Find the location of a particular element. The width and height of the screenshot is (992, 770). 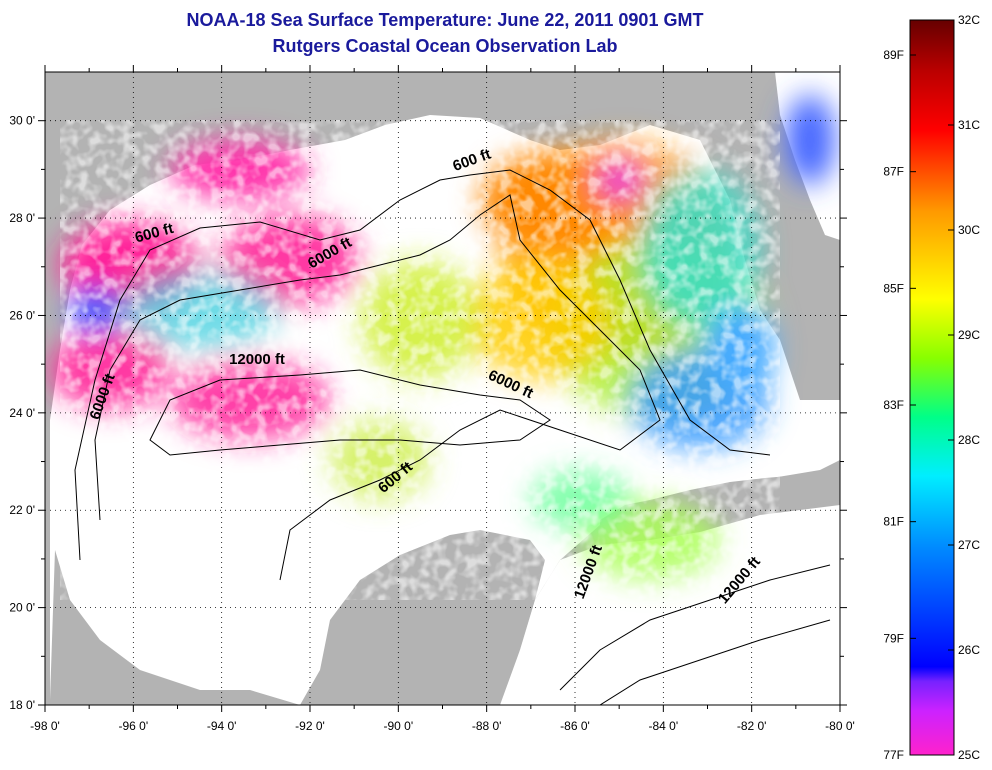

contour-12000ft is located at coordinates (350, 412).